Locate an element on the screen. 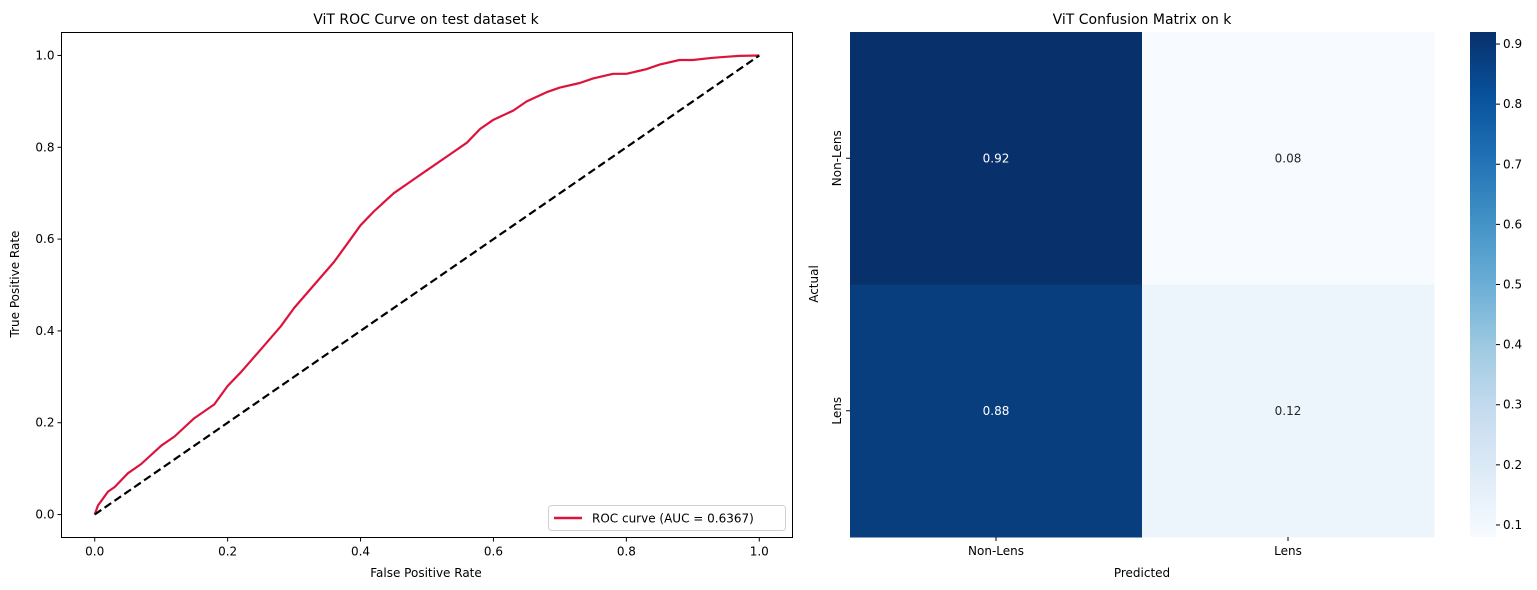 The height and width of the screenshot is (590, 1537). colorbar-tick-label: 0.2 is located at coordinates (1512, 465).